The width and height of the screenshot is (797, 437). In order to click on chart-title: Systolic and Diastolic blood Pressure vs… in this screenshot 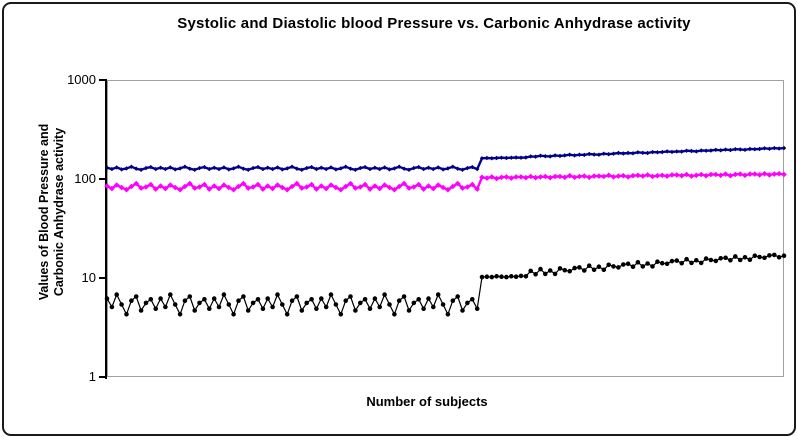, I will do `click(434, 23)`.